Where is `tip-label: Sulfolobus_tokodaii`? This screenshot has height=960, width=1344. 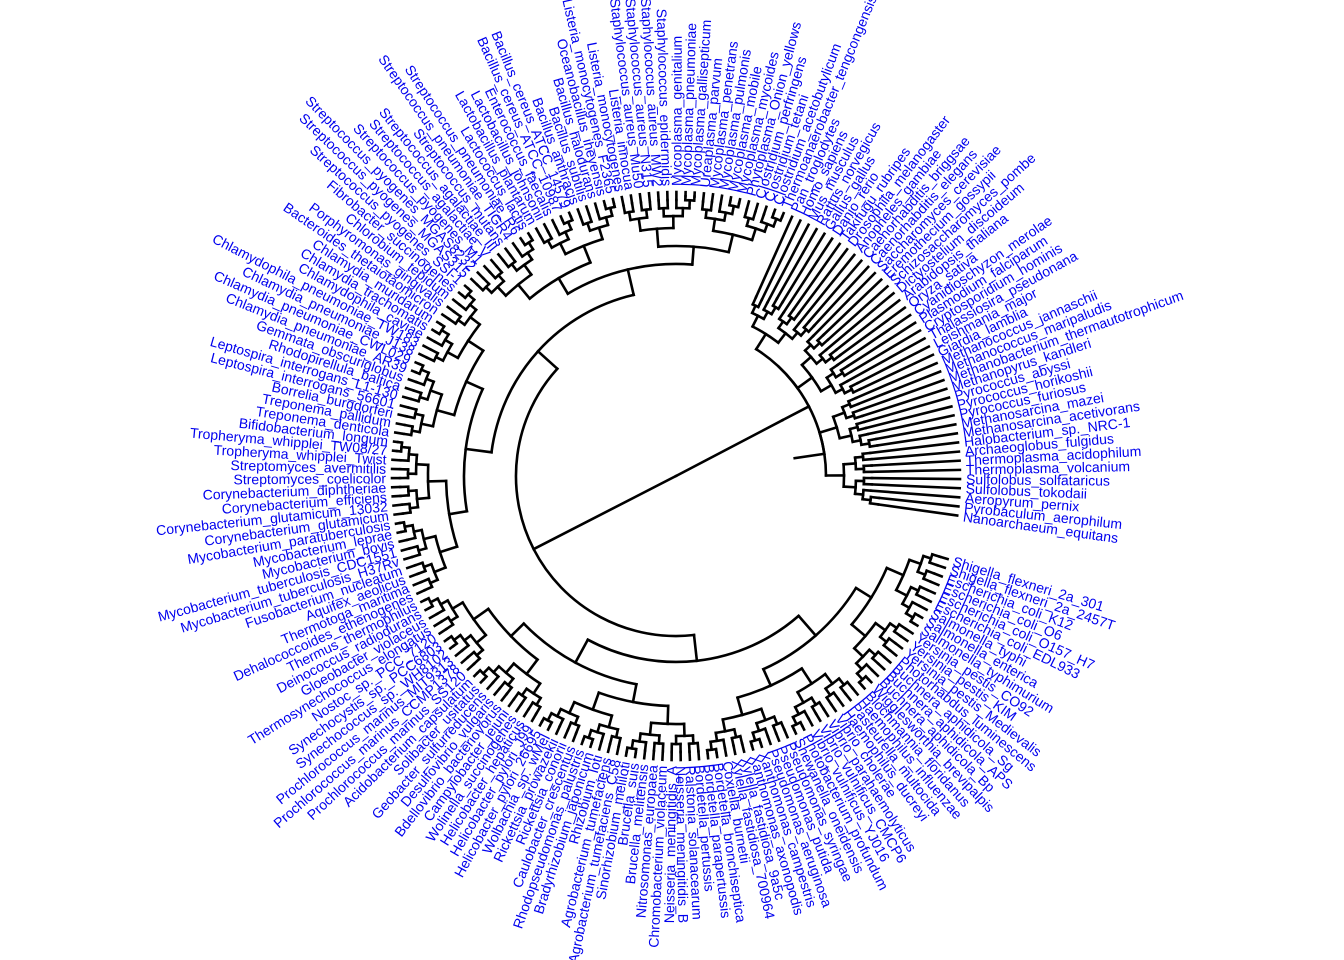
tip-label: Sulfolobus_tokodaii is located at coordinates (1026, 490).